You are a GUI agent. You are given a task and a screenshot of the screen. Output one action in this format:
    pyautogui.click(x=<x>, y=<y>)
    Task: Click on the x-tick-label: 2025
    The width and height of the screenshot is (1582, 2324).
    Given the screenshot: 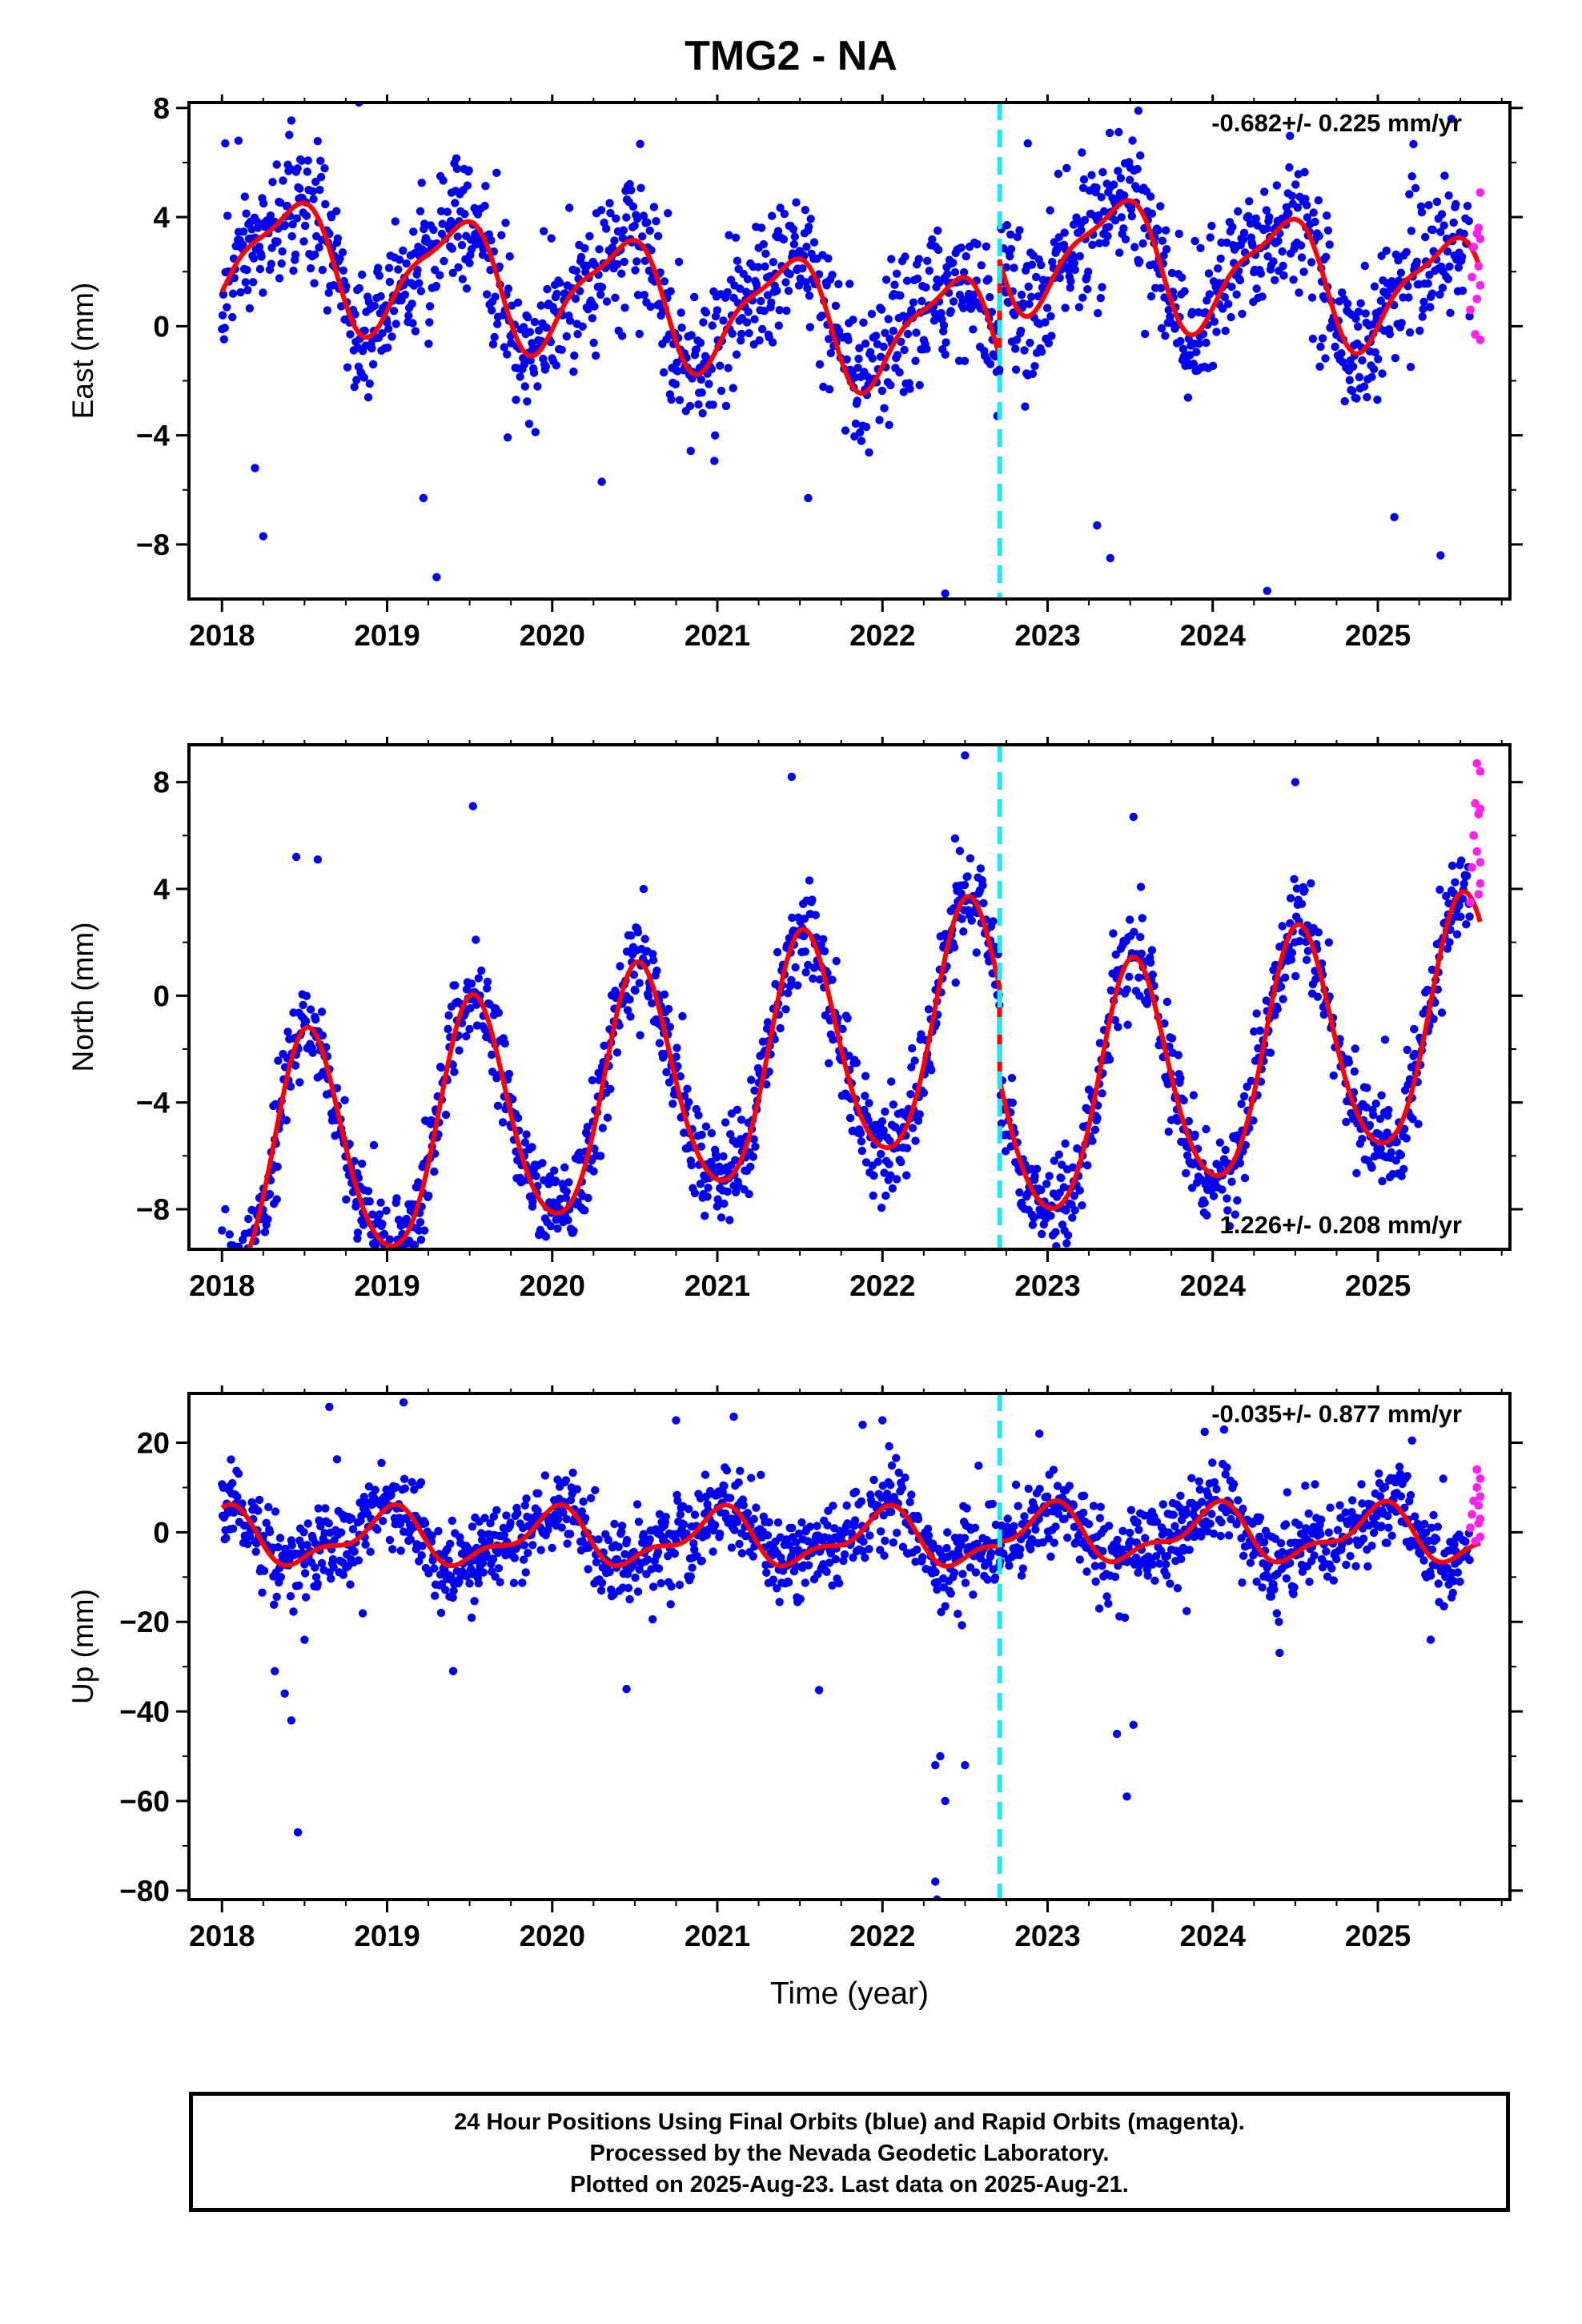 What is the action you would take?
    pyautogui.click(x=1378, y=1285)
    